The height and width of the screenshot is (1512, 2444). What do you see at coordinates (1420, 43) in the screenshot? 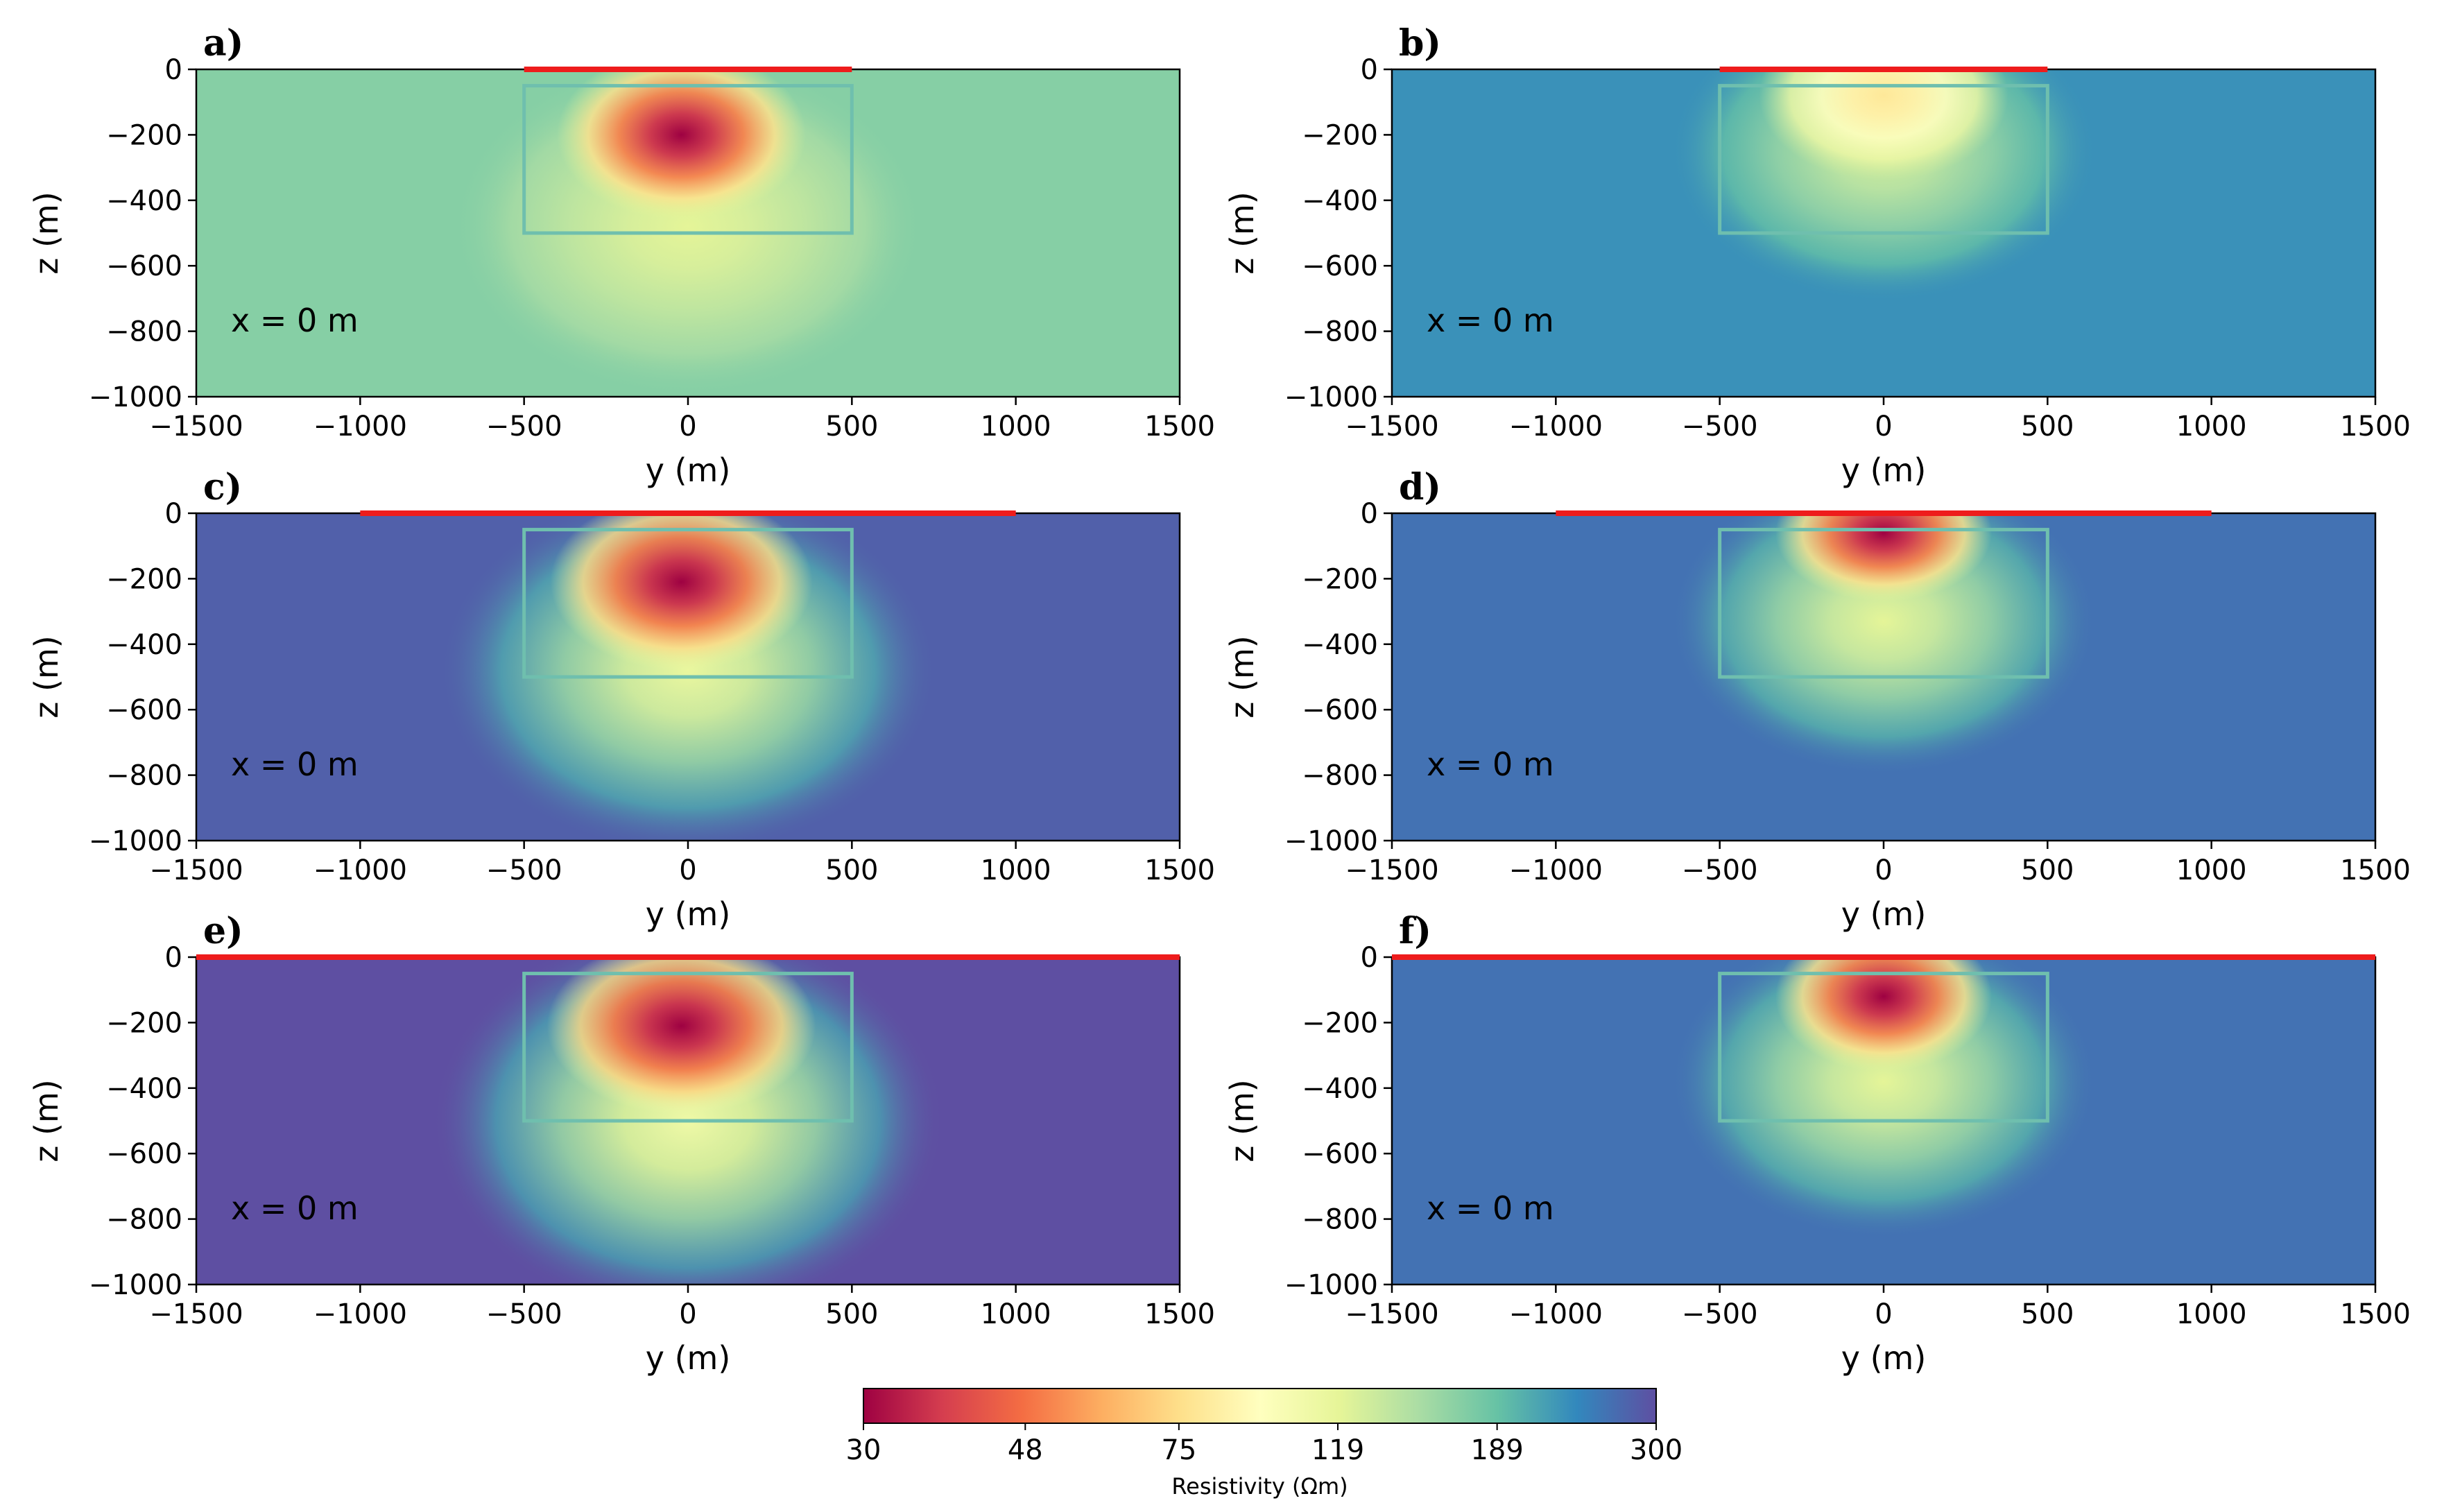
I see `panel-label: b)` at bounding box center [1420, 43].